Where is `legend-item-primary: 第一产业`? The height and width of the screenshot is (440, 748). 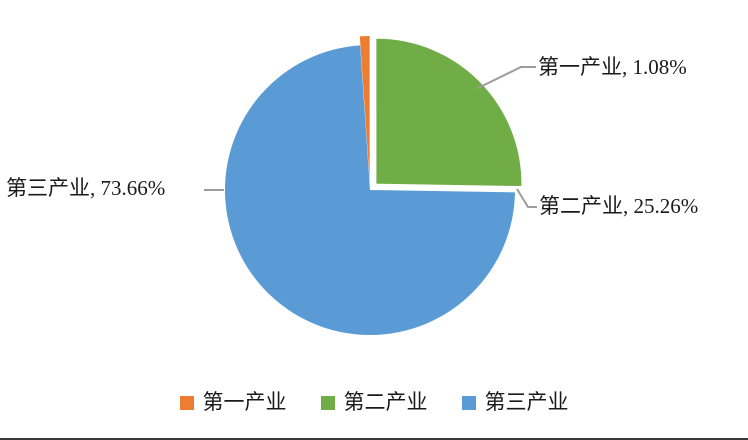
legend-item-primary: 第一产业 is located at coordinates (233, 402).